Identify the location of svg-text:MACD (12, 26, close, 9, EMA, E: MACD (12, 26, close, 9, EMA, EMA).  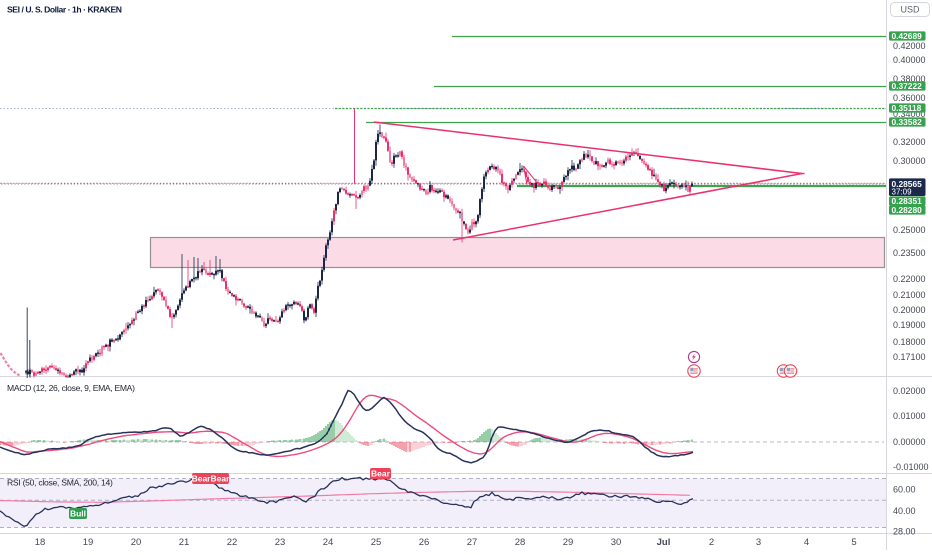
(71, 388).